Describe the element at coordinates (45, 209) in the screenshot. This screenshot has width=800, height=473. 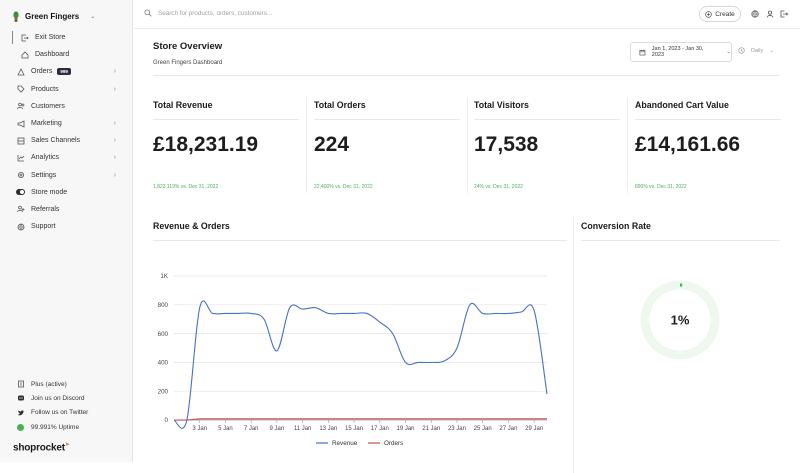
I see `sidebar-item-label: Referrals` at that location.